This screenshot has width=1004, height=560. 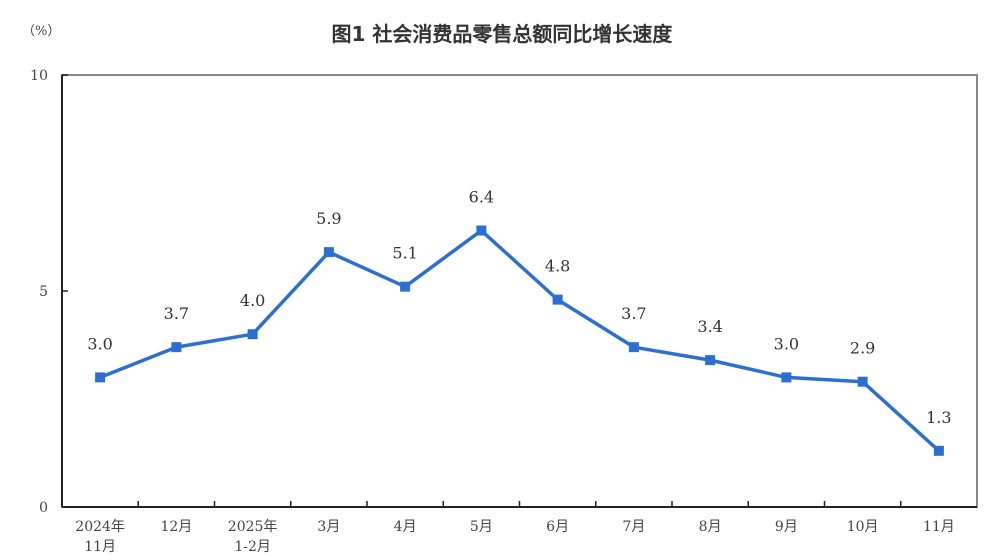 What do you see at coordinates (252, 300) in the screenshot?
I see `data-label: 4.0` at bounding box center [252, 300].